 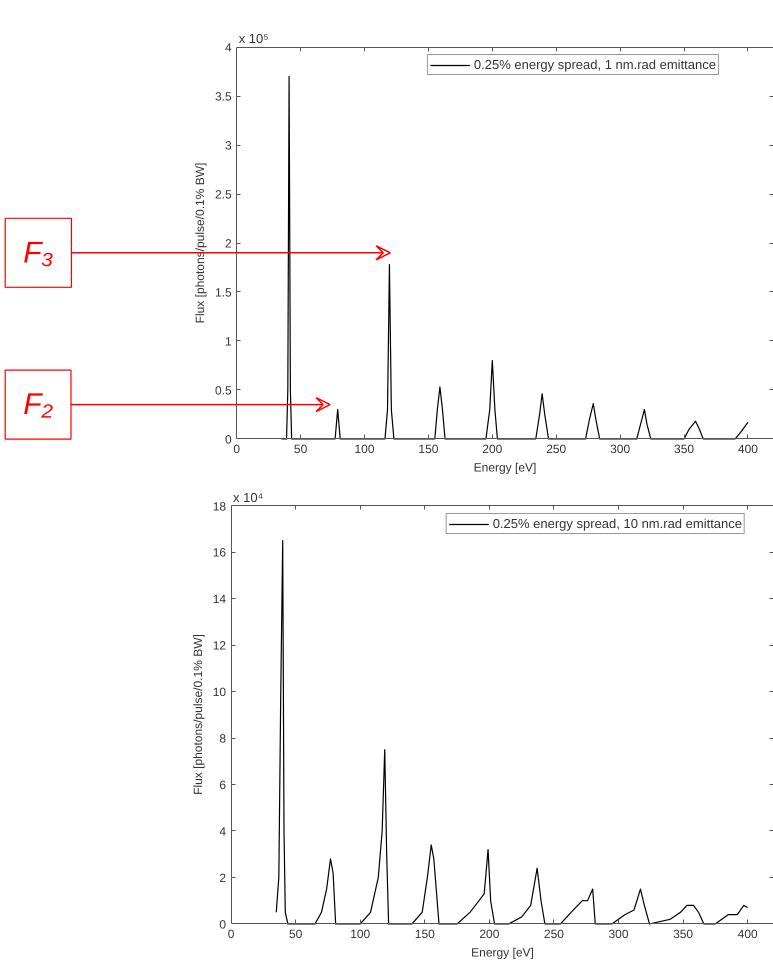 I want to click on y-tick-label: 3, so click(x=228, y=145).